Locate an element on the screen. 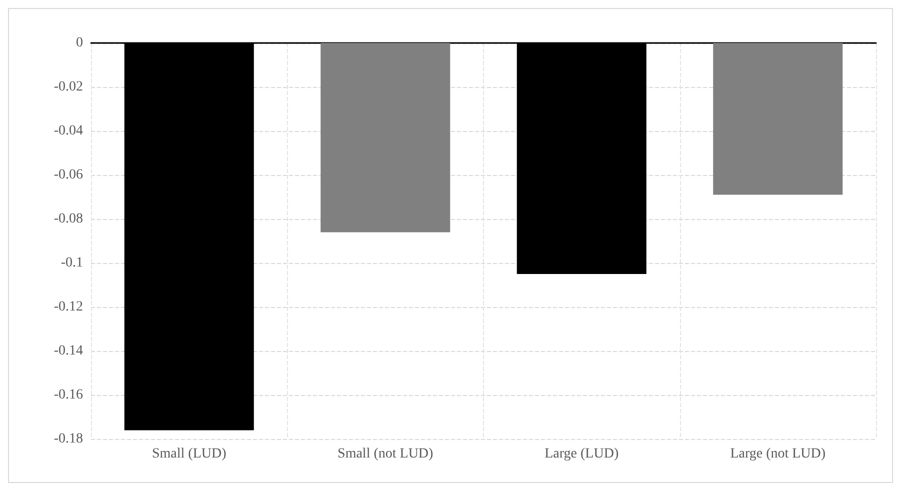  y-tick-label: -0.06 is located at coordinates (68, 175).